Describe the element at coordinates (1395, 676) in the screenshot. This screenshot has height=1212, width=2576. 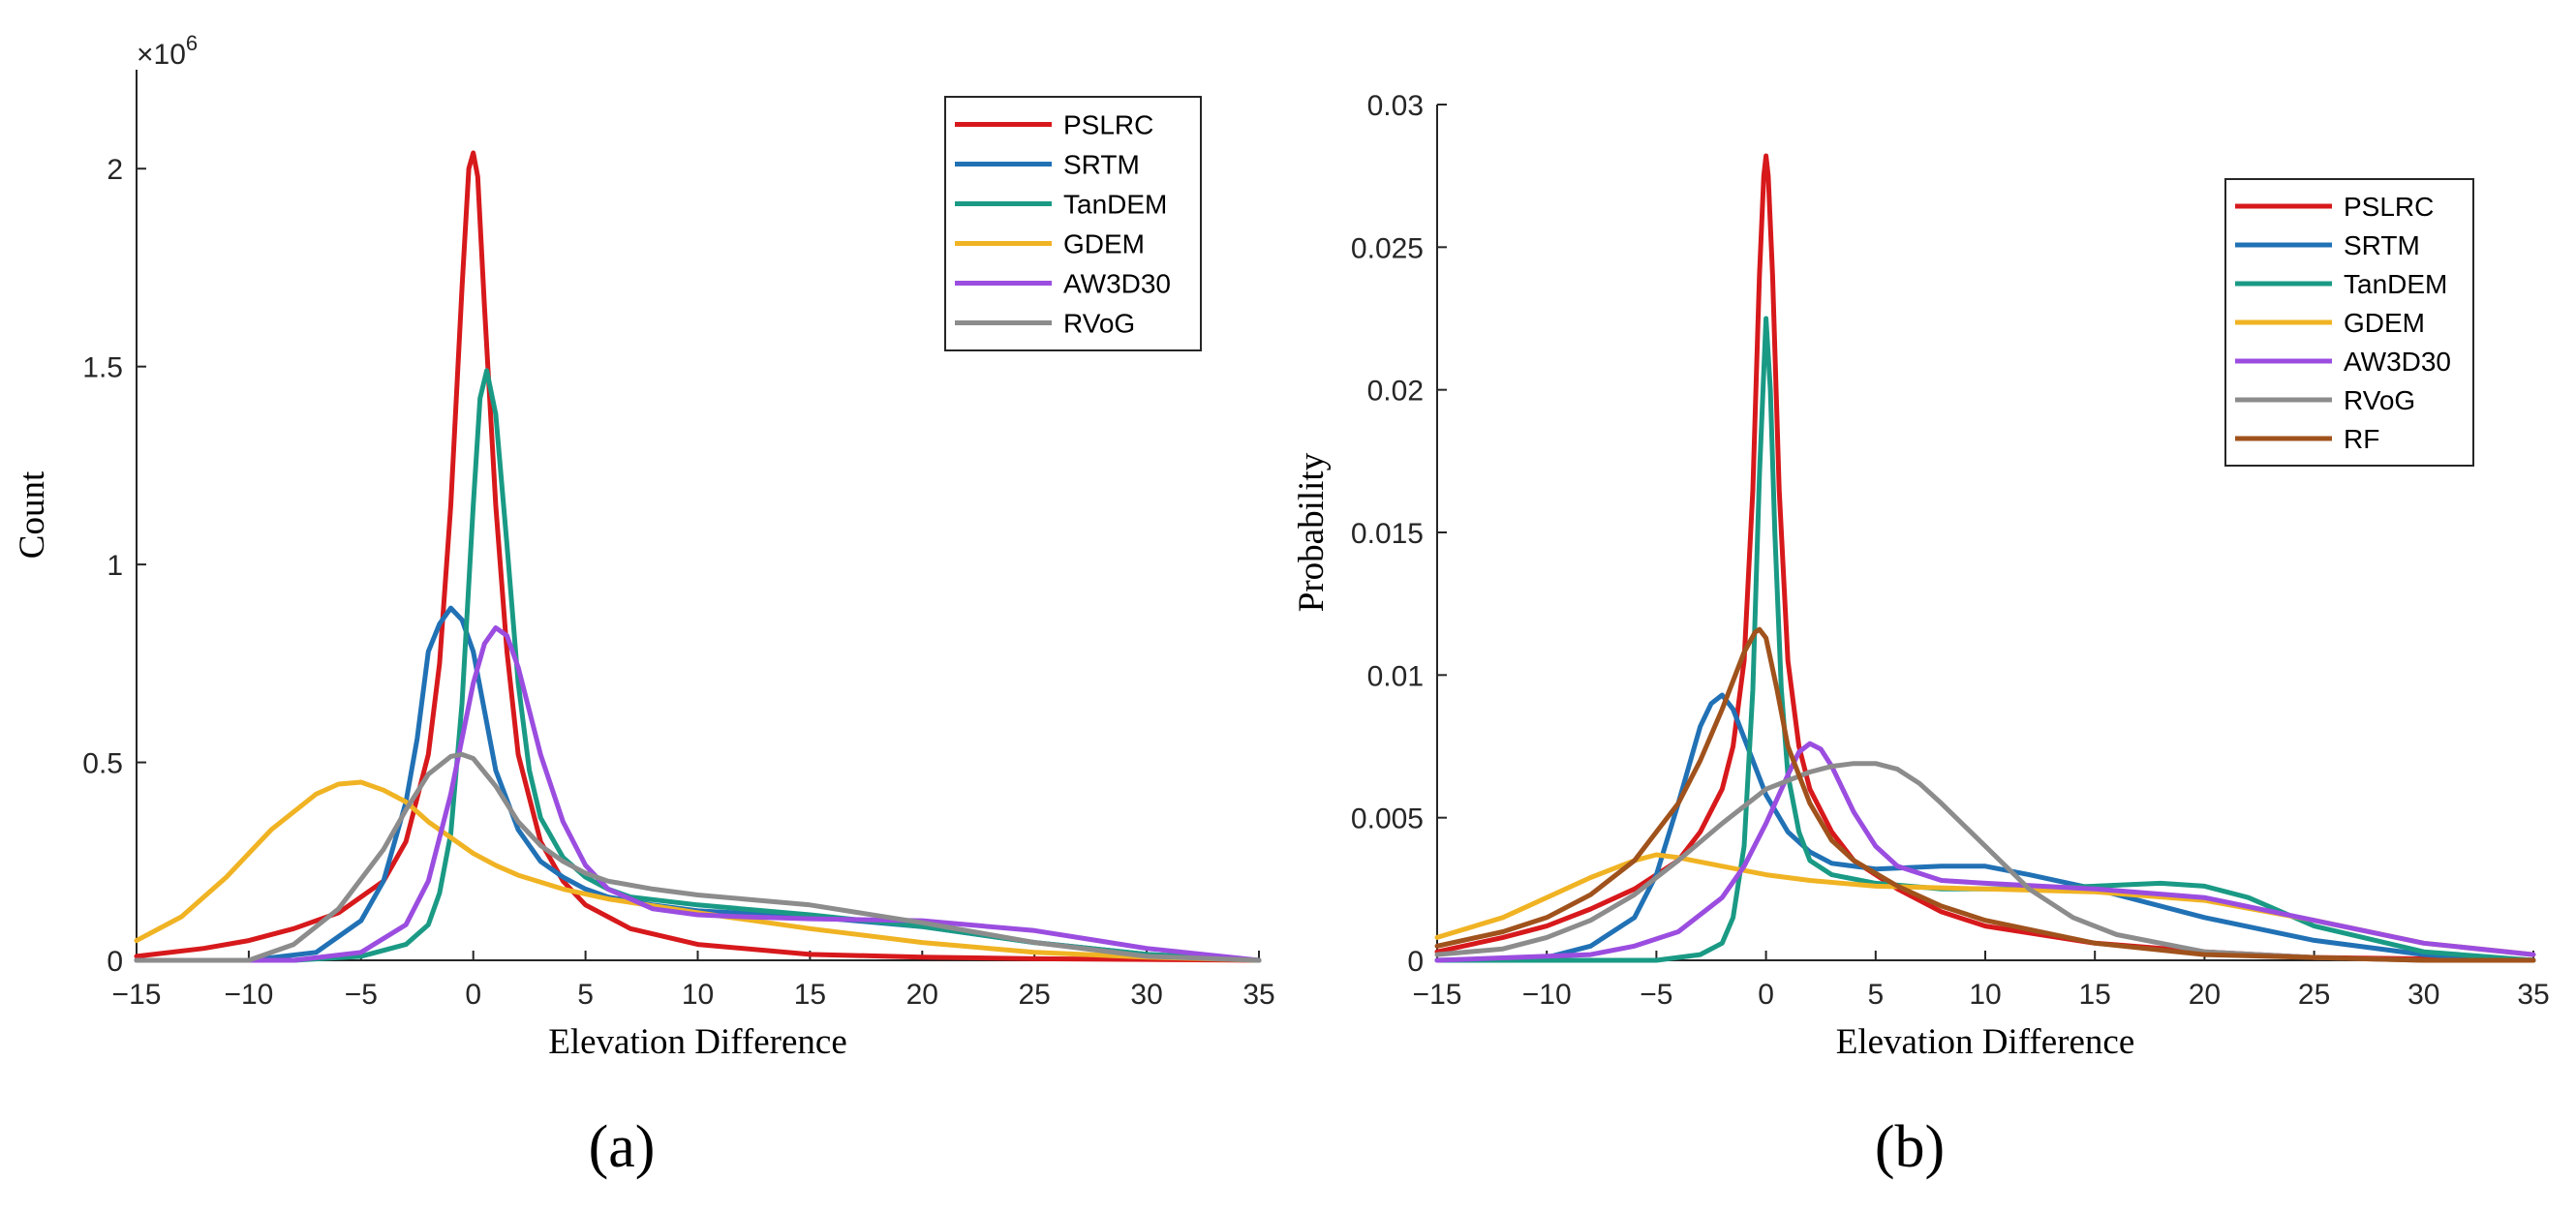
I see `y-tick-label: 0.01` at that location.